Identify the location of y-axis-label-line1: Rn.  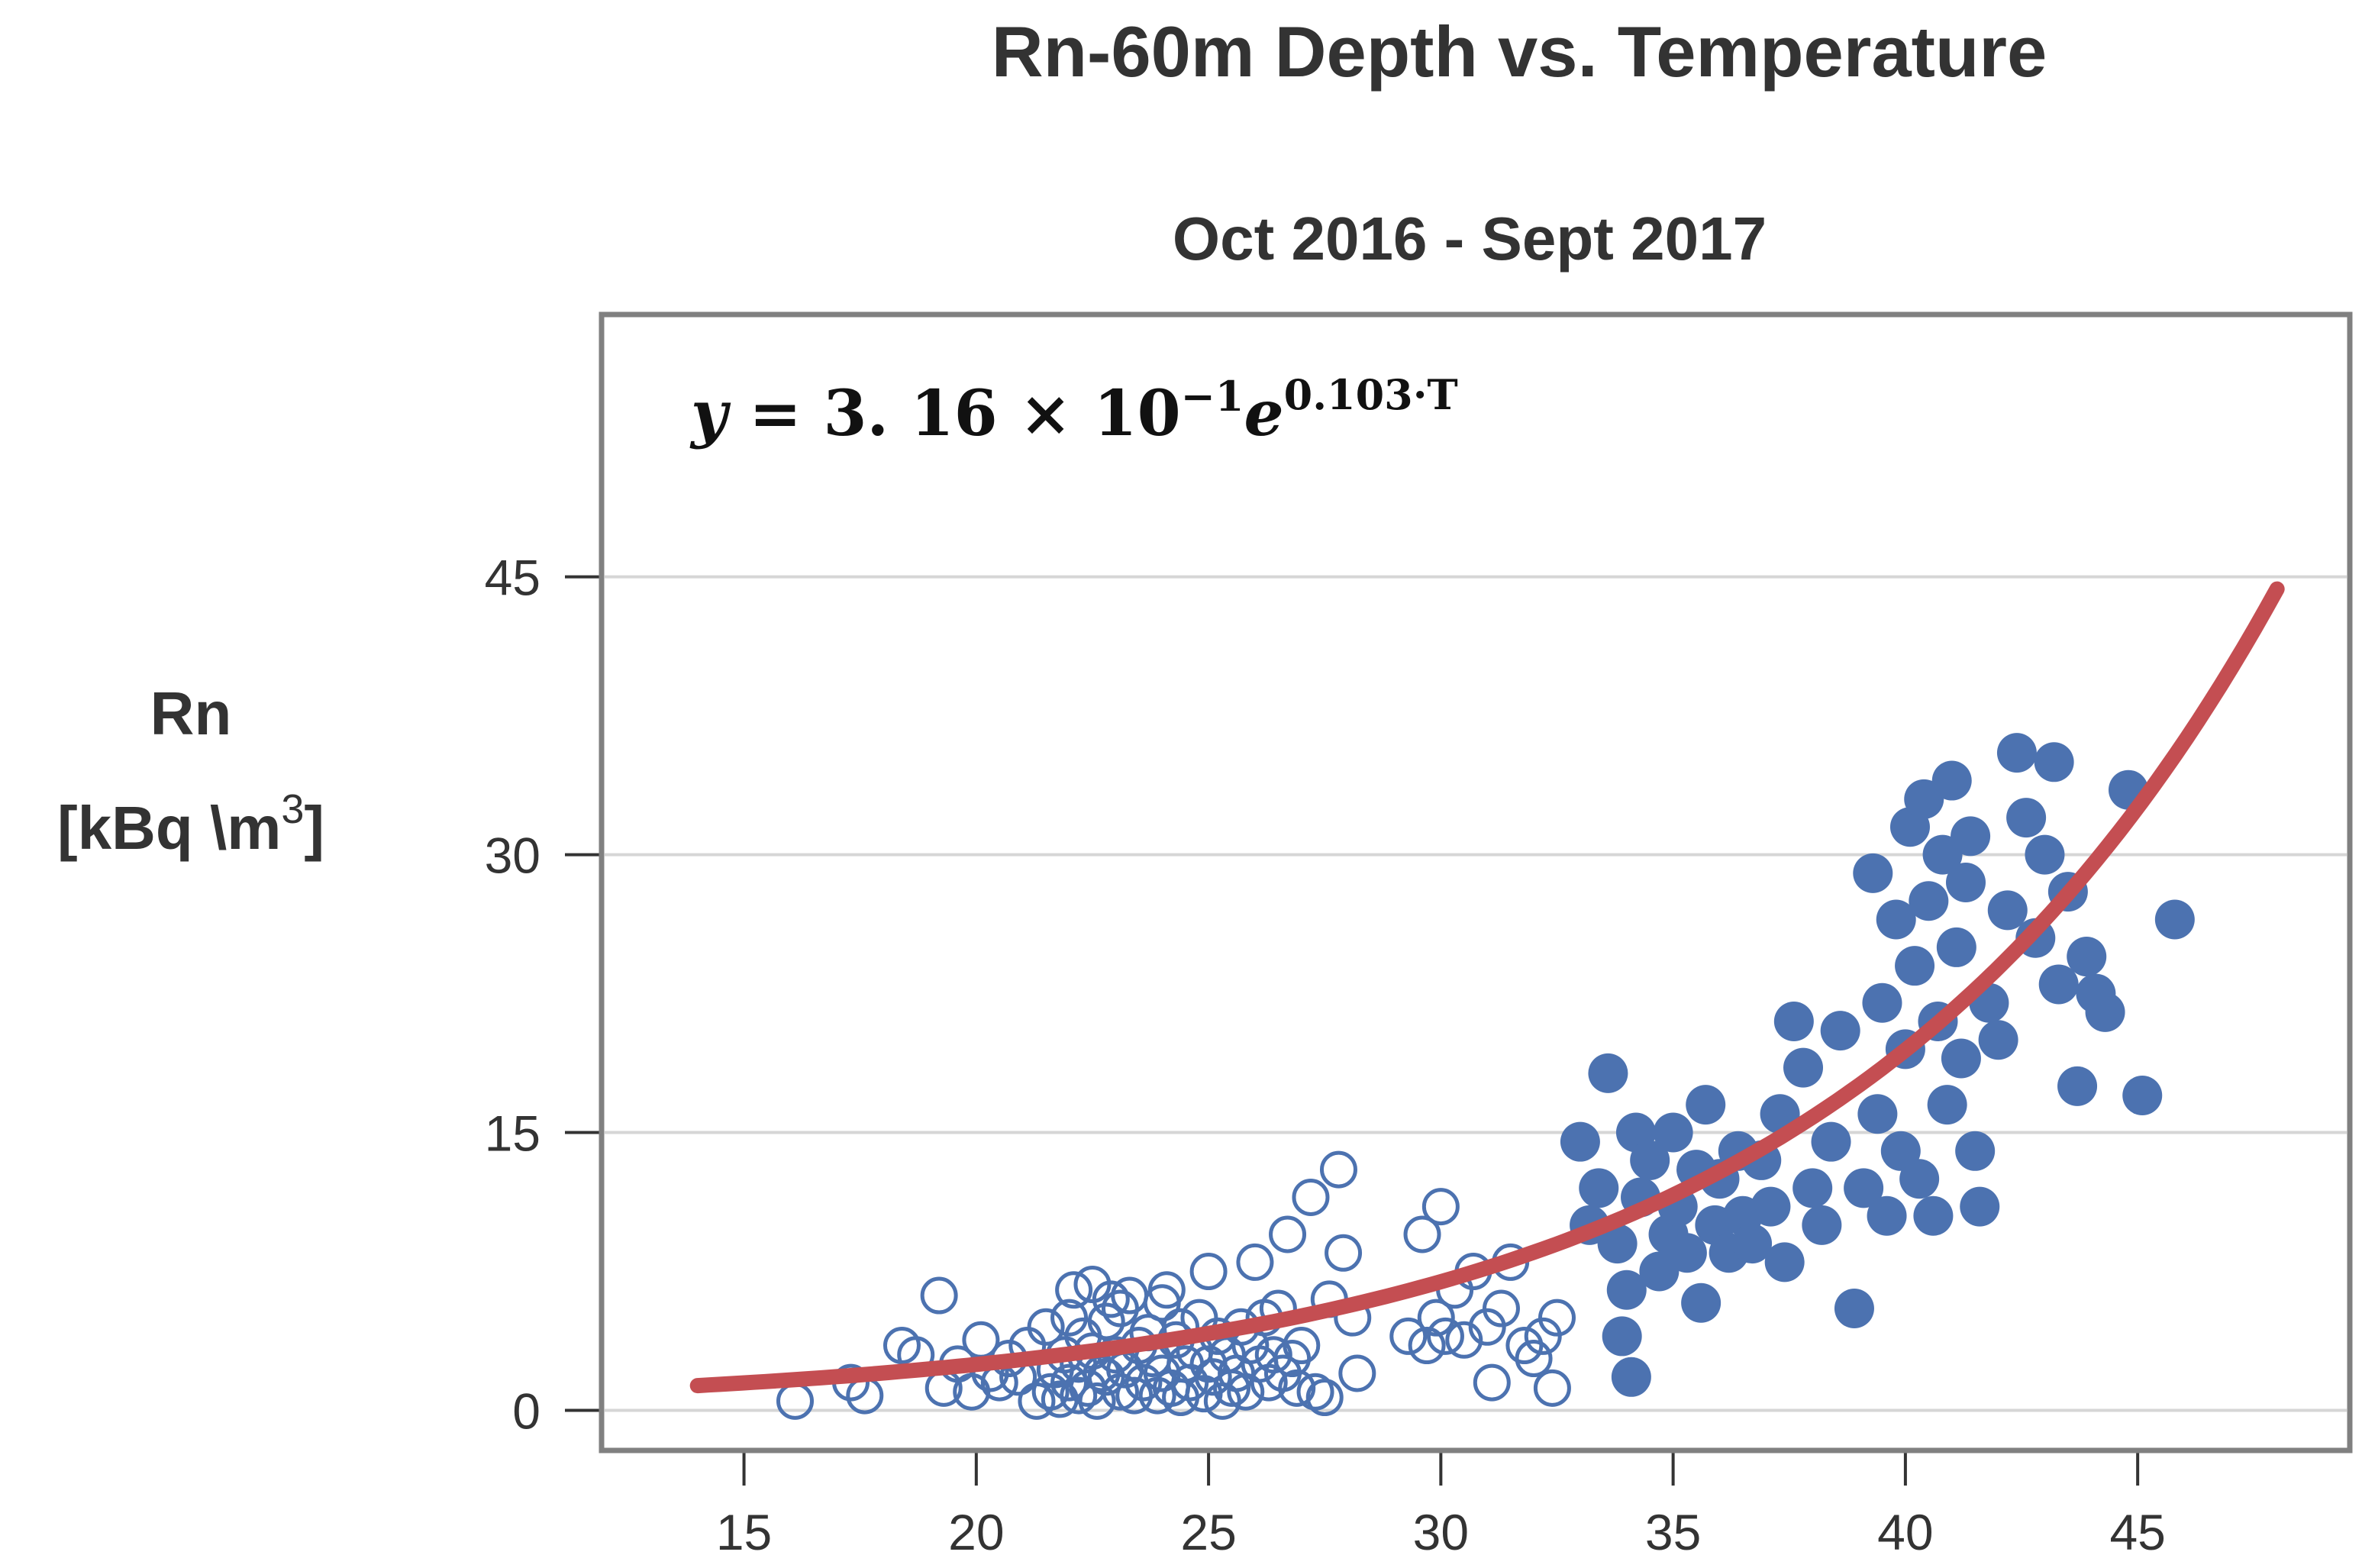
(191, 713).